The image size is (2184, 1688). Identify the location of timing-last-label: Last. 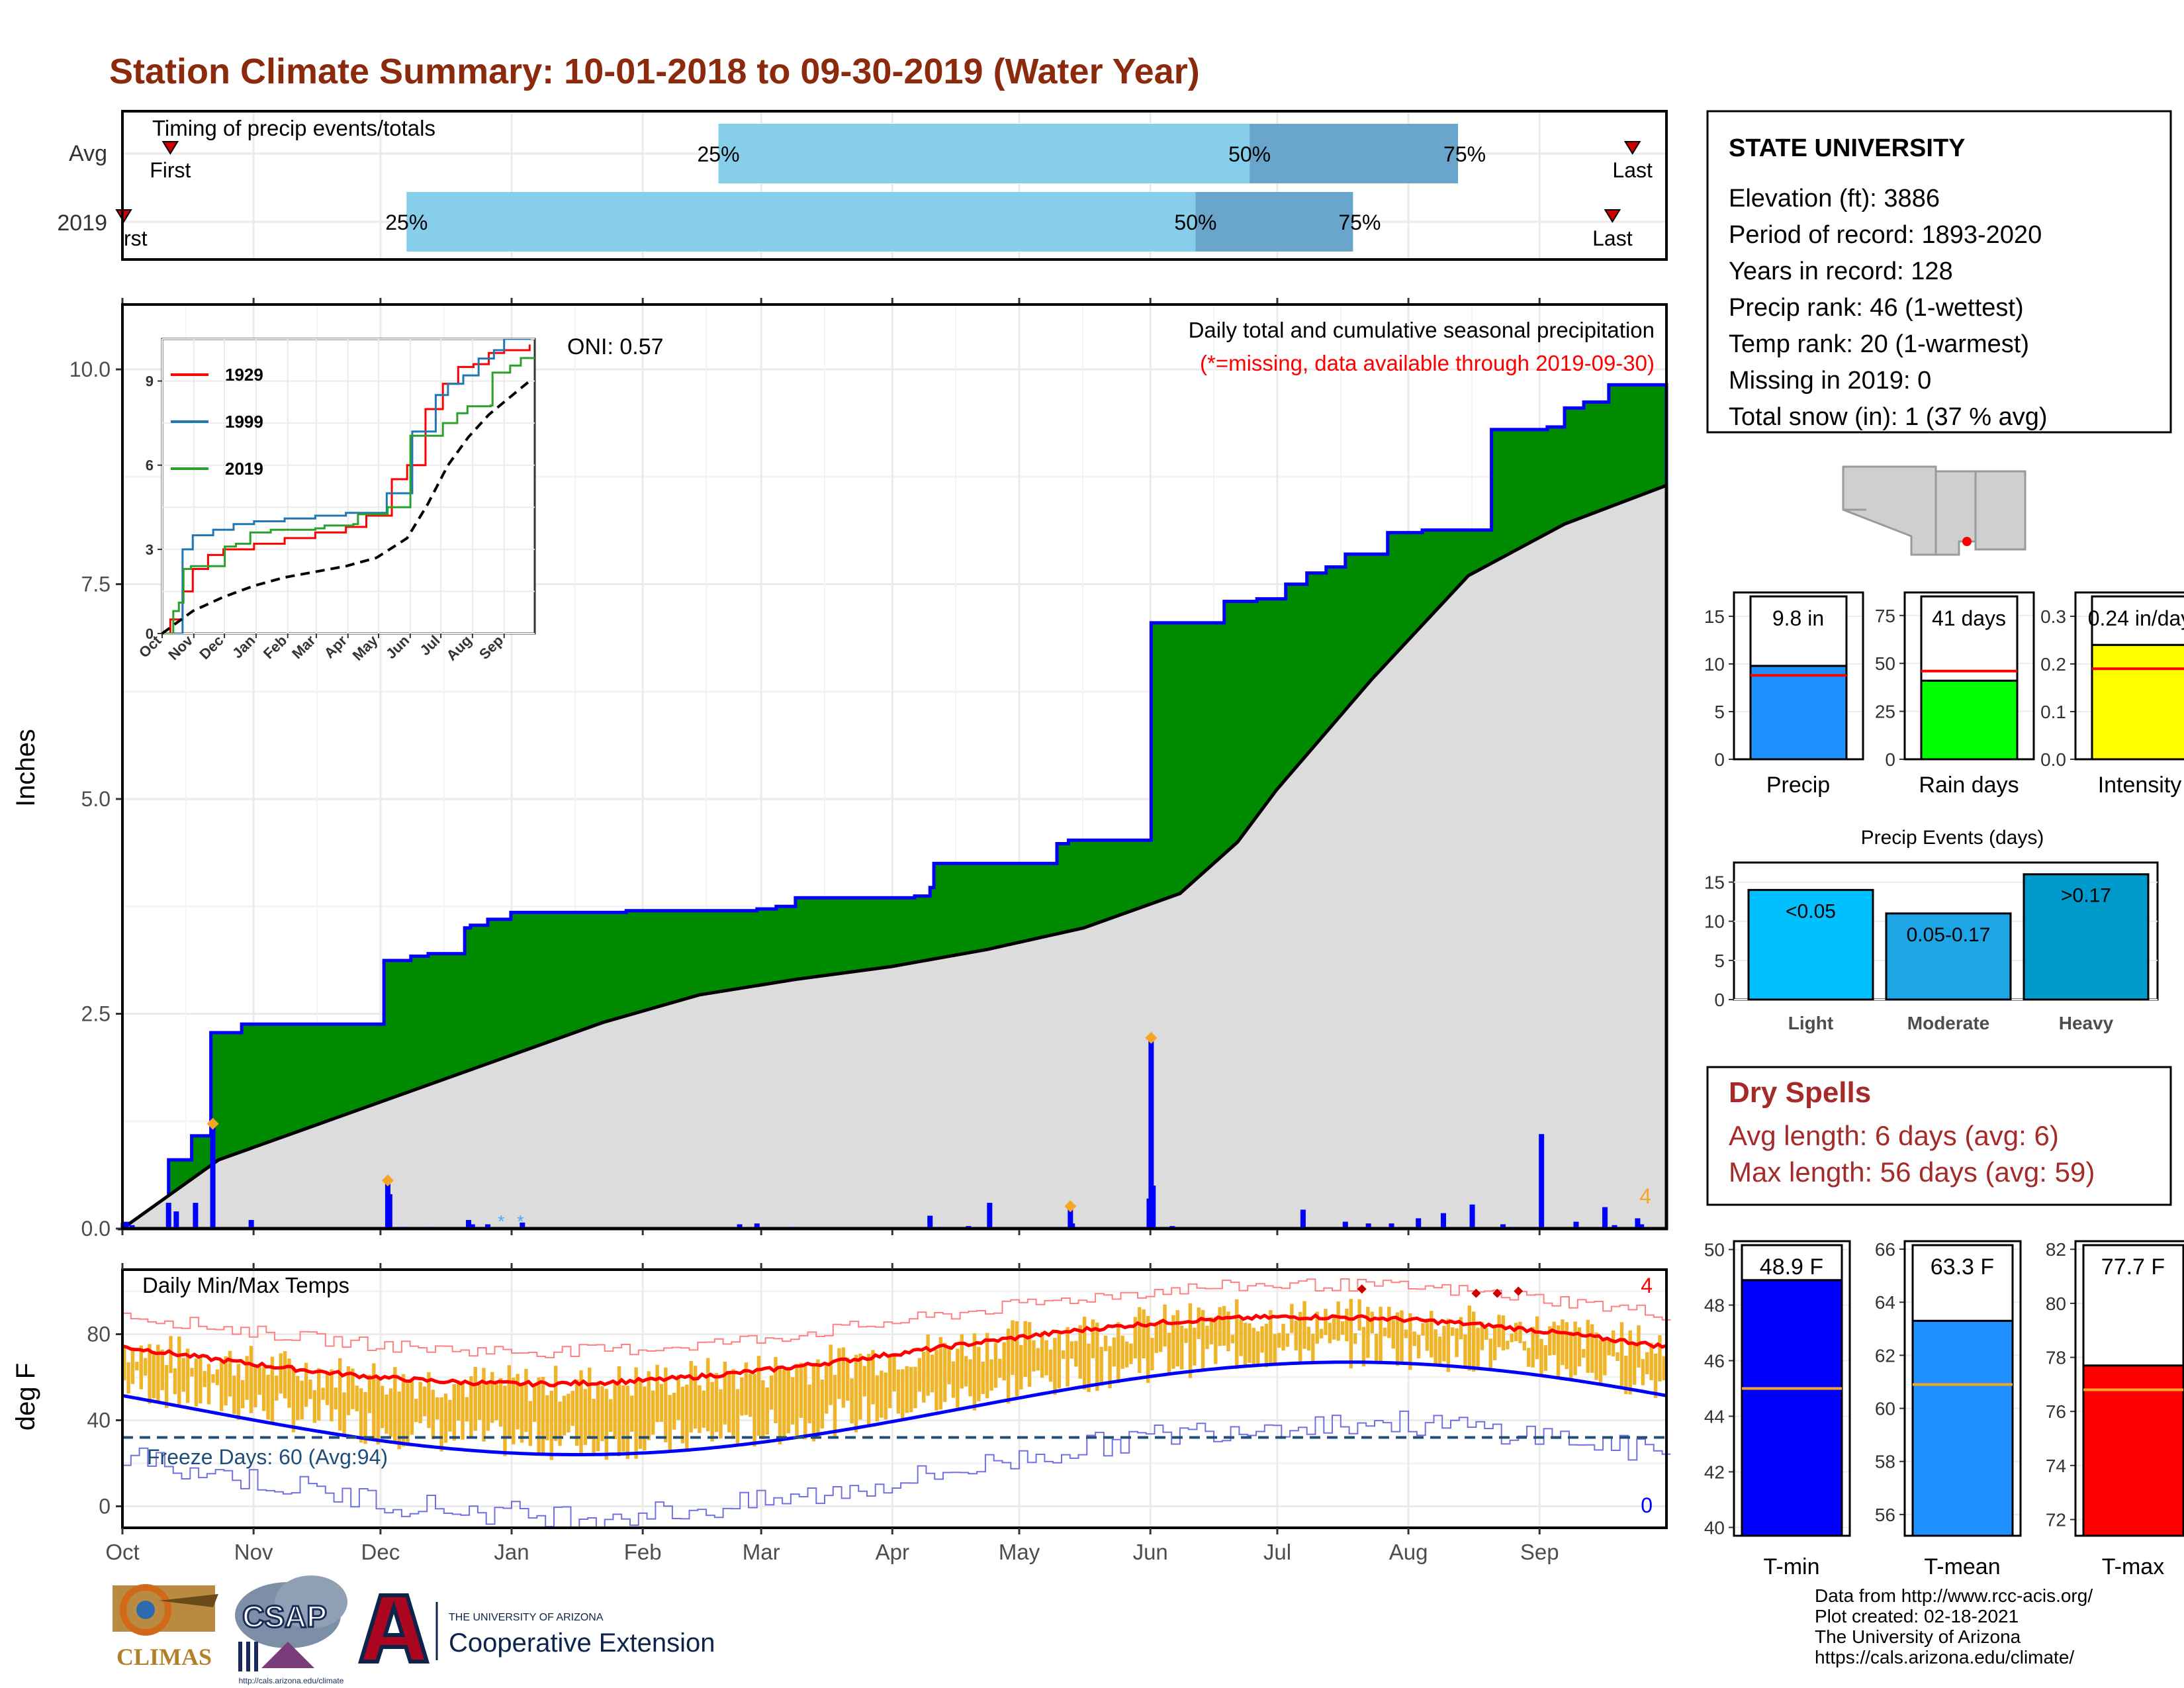
(1612, 238).